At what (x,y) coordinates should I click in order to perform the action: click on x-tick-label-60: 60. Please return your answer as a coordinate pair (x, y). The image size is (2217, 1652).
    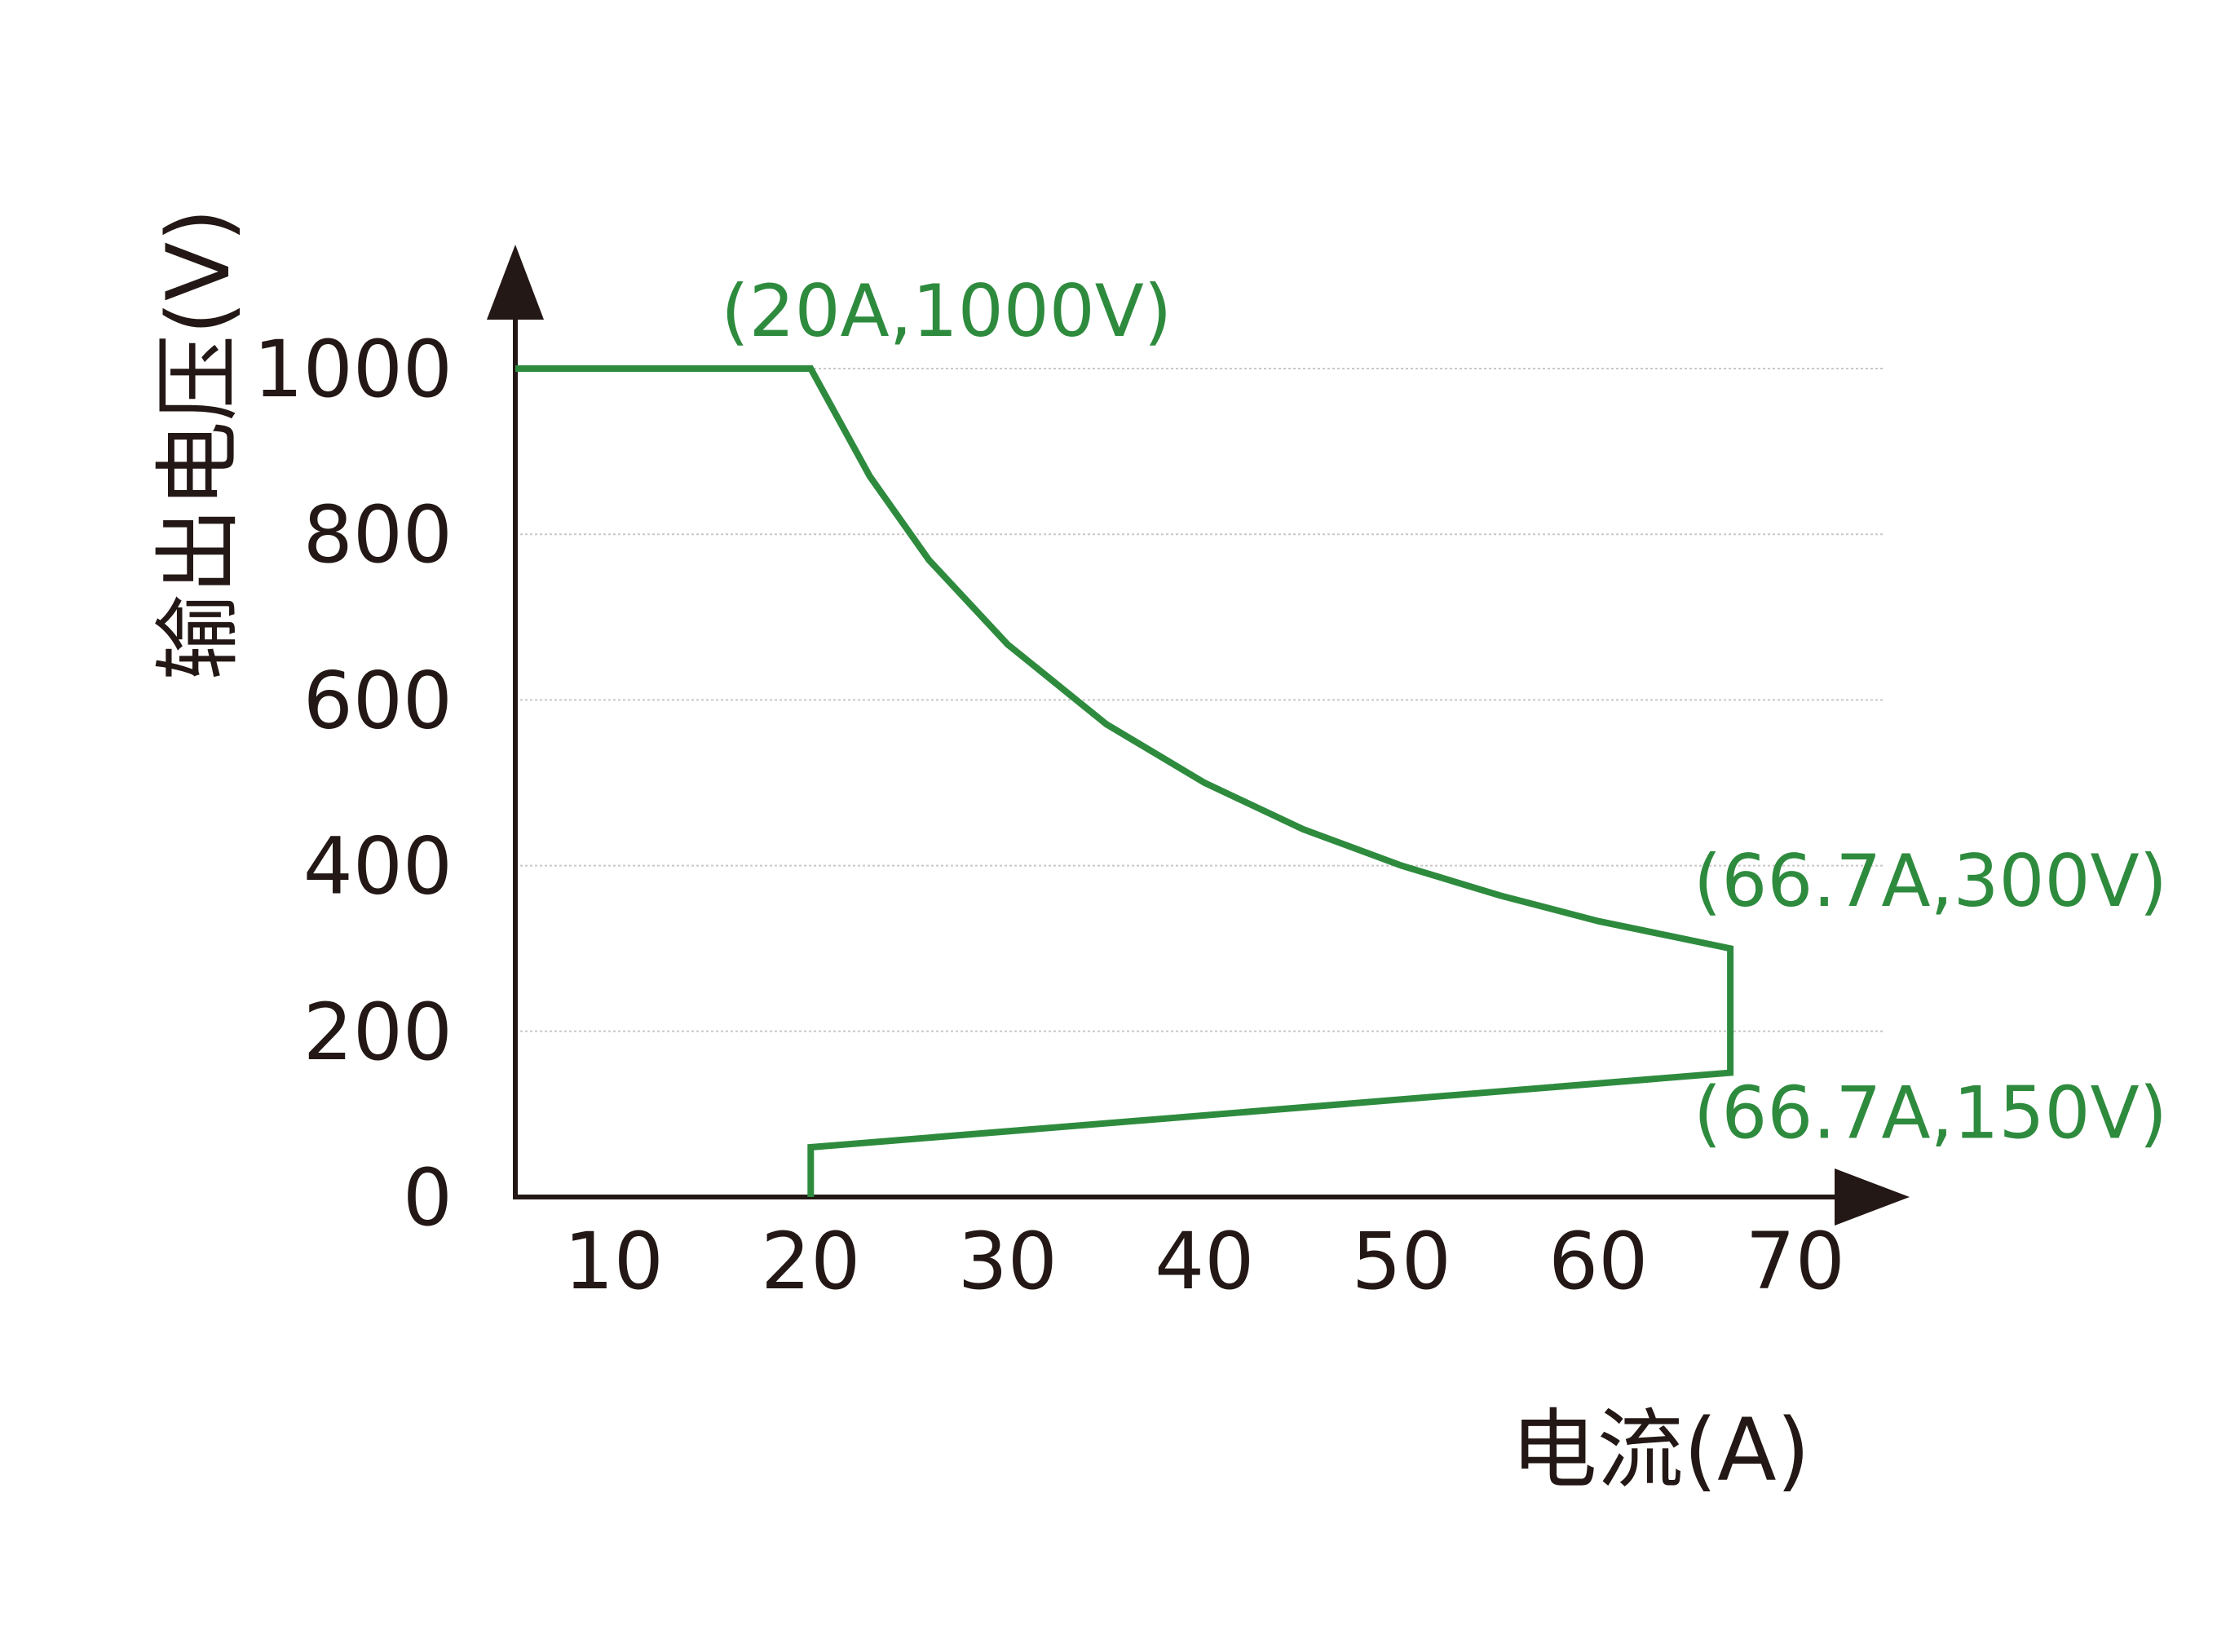
    Looking at the image, I should click on (1598, 1262).